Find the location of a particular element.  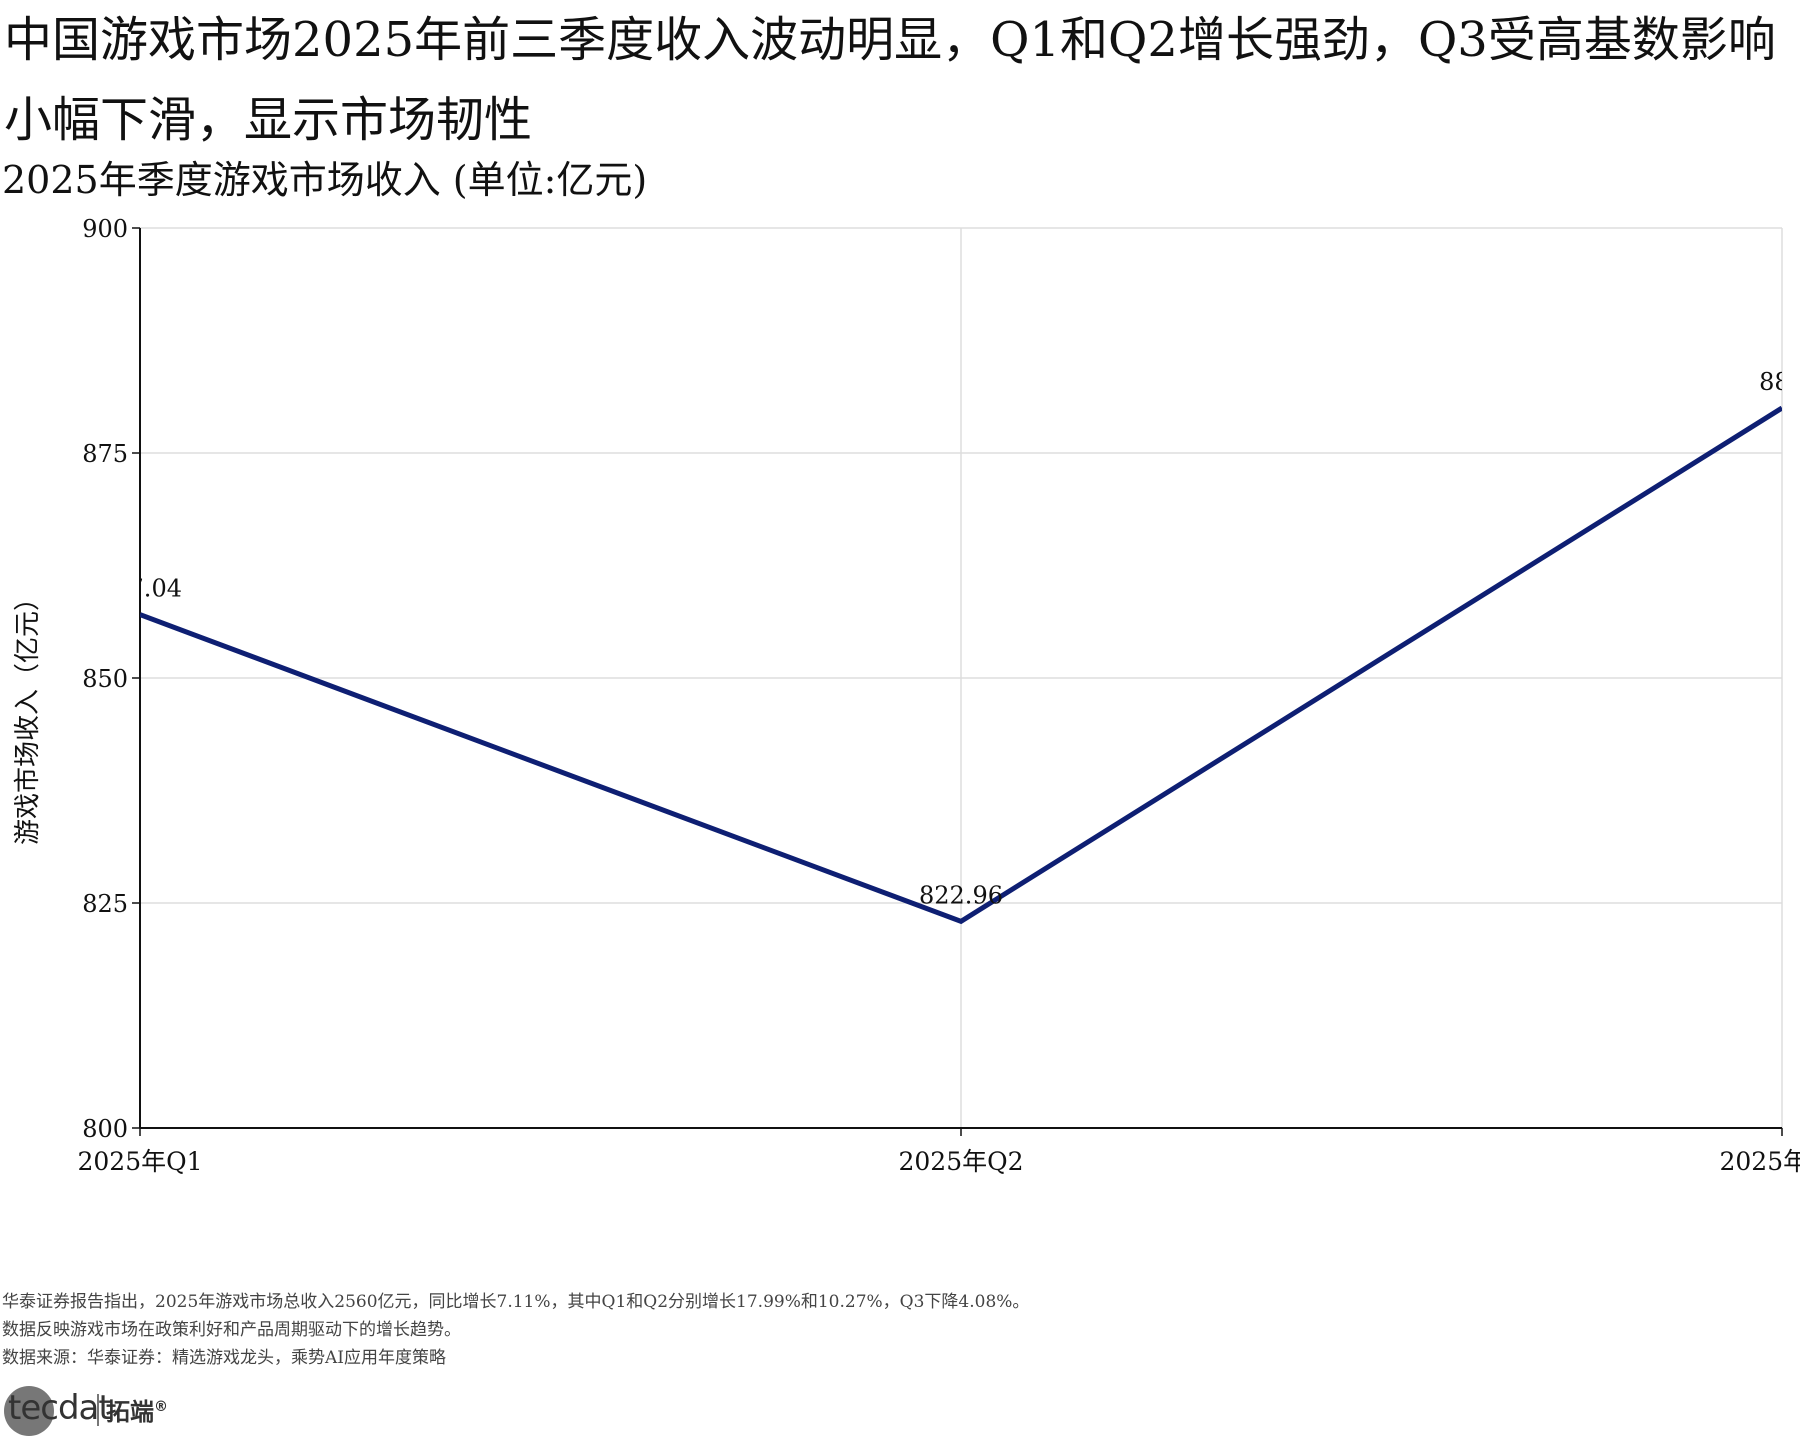

footnote-source: 数据来源：华泰证券：精选游戏龙头，乘势AI应用年度策略 is located at coordinates (224, 1358).